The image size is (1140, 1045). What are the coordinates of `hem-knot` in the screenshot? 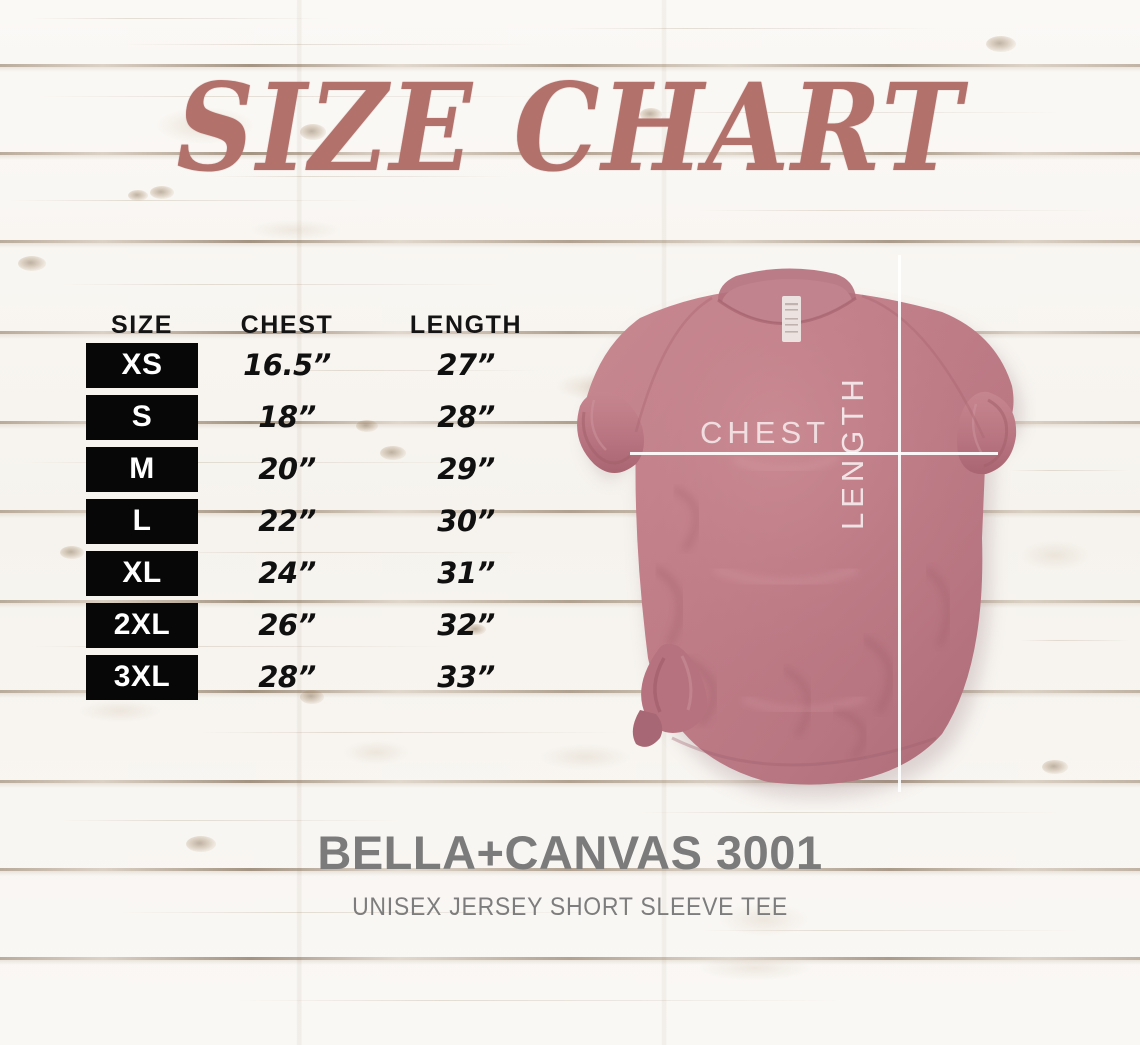 It's located at (670, 695).